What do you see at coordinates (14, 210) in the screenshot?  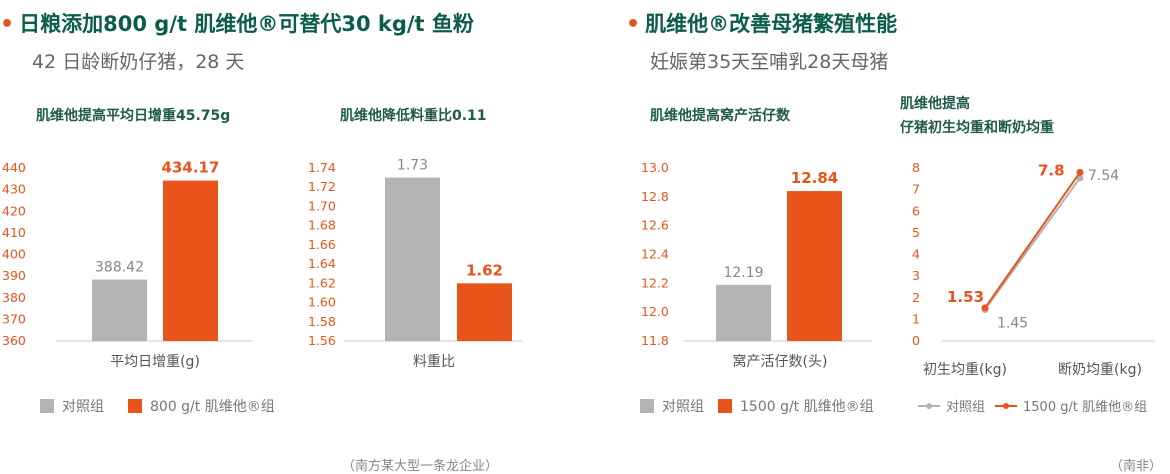 I see `y-tick-label: 420` at bounding box center [14, 210].